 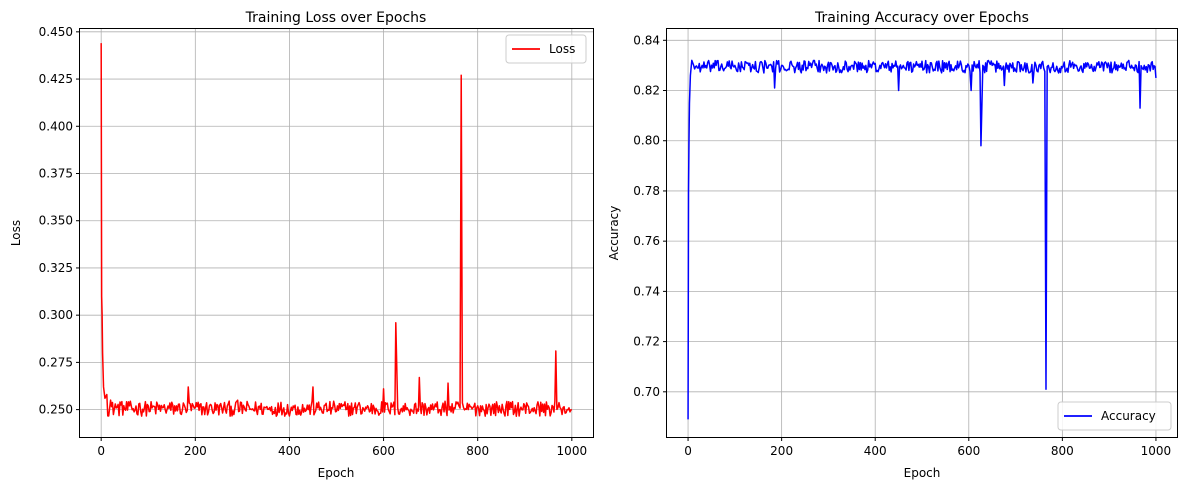 I want to click on accuracy-legend: Accuracy, so click(x=1114, y=416).